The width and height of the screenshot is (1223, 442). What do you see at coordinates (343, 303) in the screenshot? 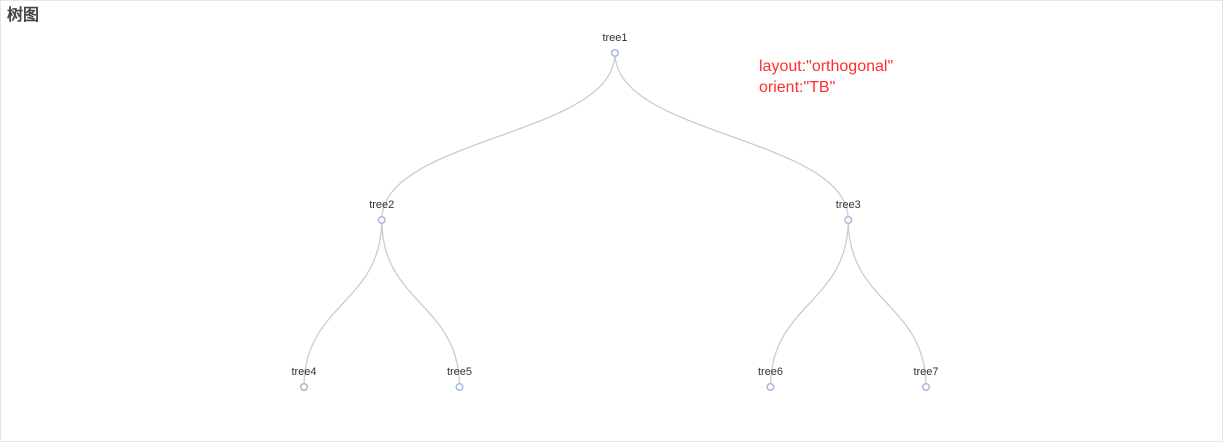
I see `link-tree2-tree4` at bounding box center [343, 303].